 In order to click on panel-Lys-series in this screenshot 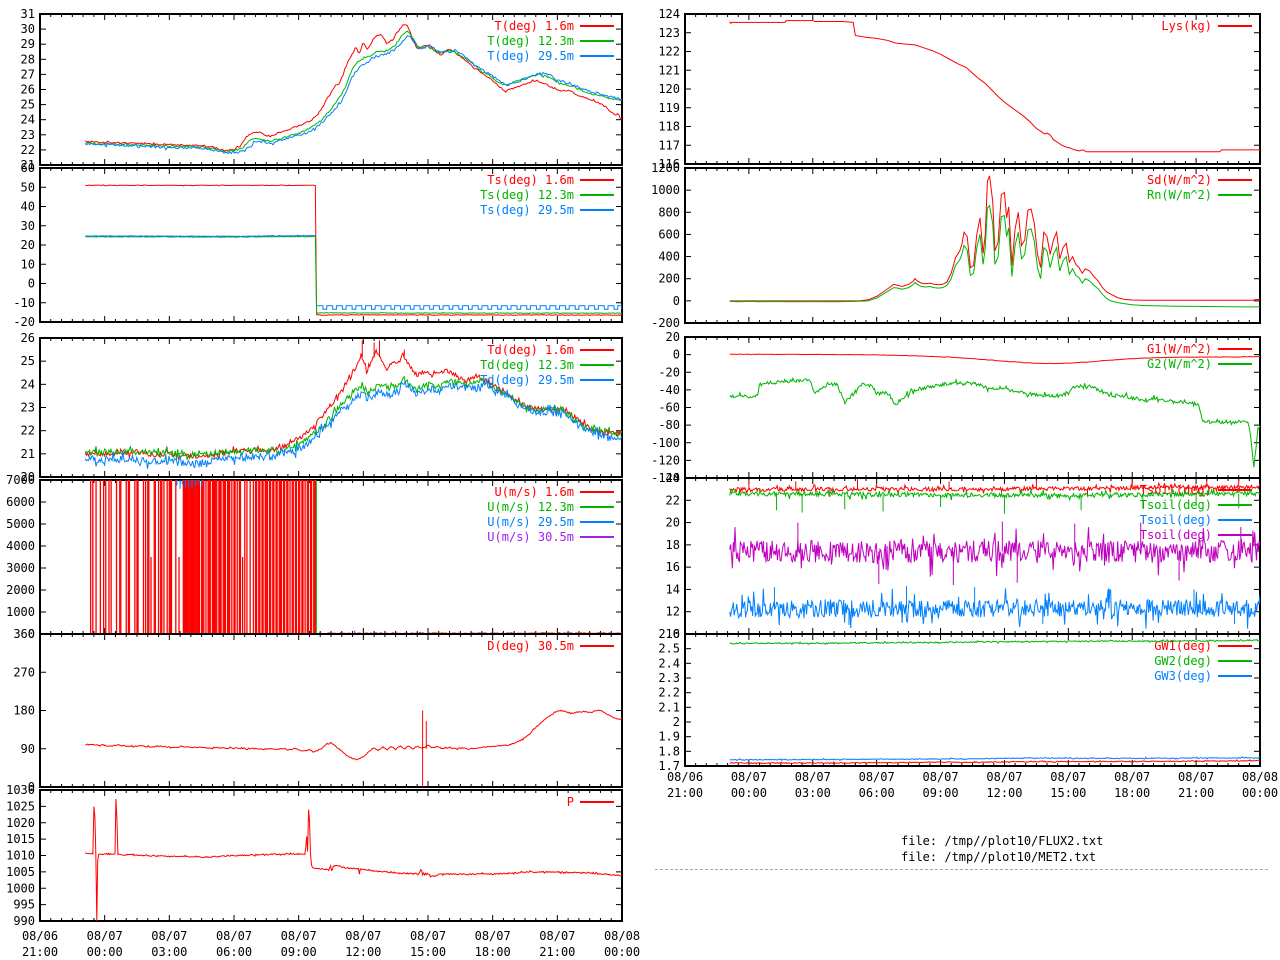, I will do `click(994, 86)`.